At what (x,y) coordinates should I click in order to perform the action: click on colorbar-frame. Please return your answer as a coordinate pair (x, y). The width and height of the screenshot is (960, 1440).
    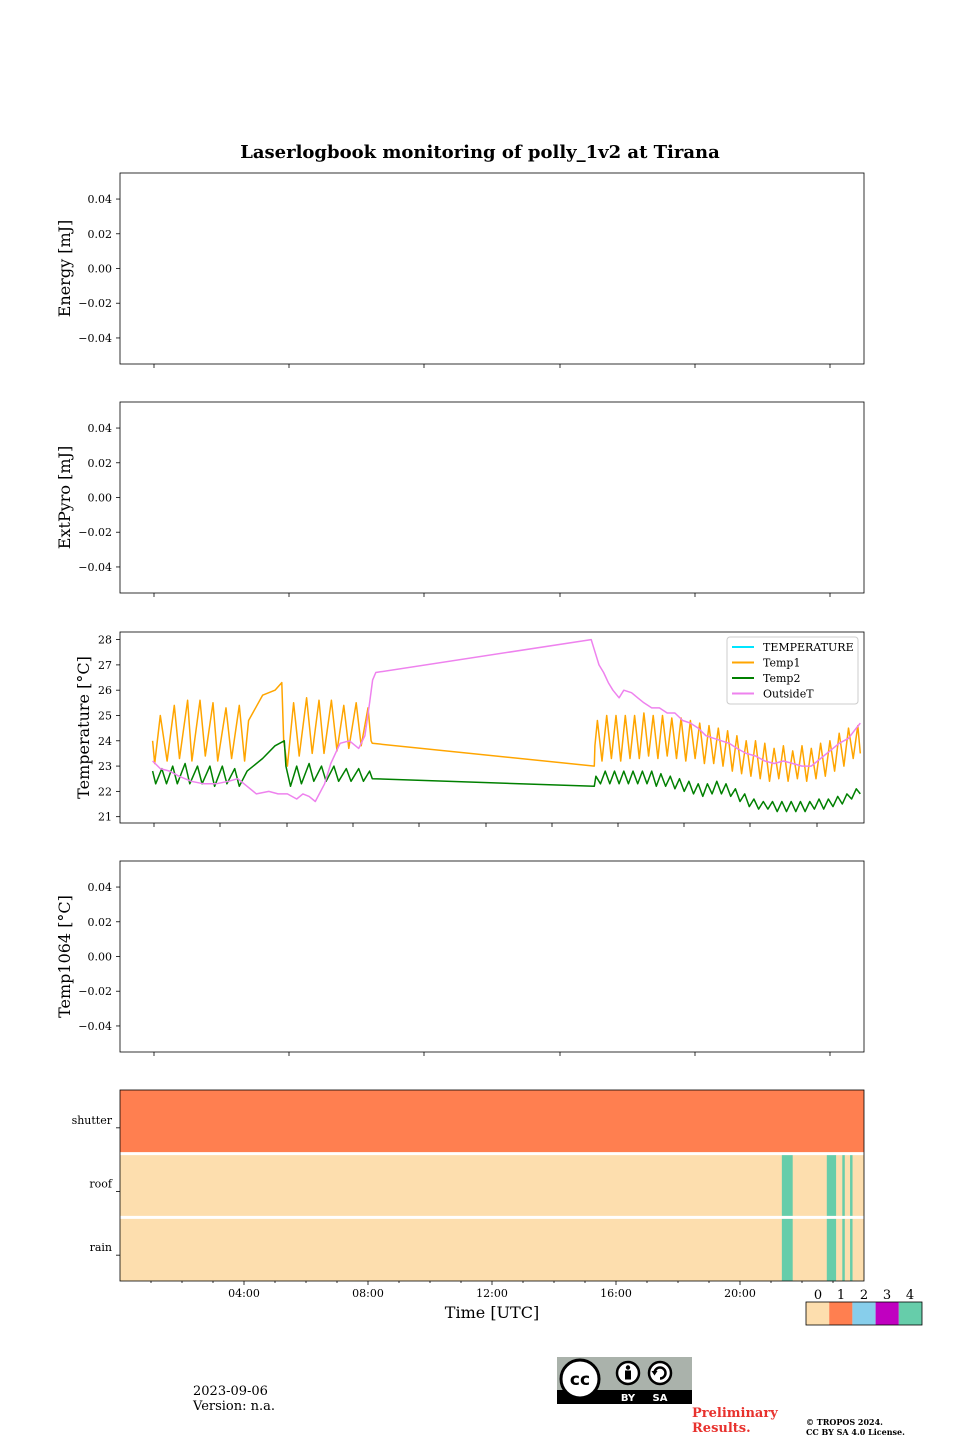
    Looking at the image, I should click on (864, 1313).